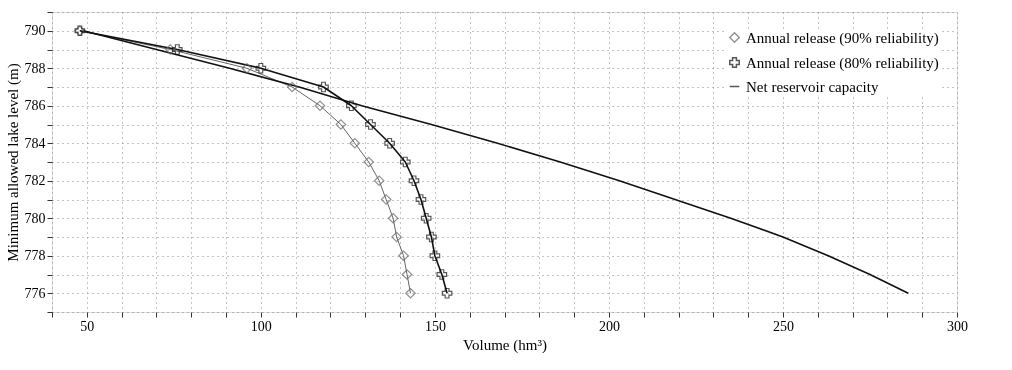 The width and height of the screenshot is (1012, 370). Describe the element at coordinates (35, 218) in the screenshot. I see `y-tick-label: 780` at that location.